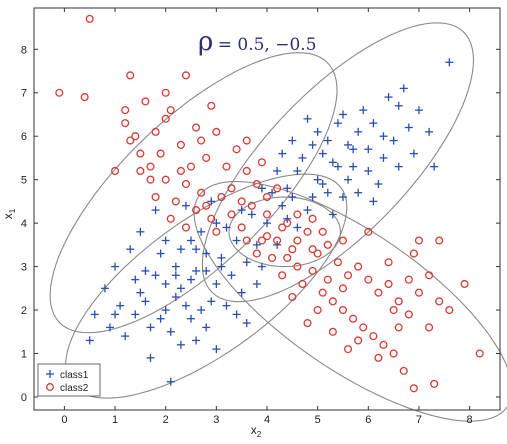 This screenshot has width=507, height=444. I want to click on y-tick-label: 8, so click(24, 50).